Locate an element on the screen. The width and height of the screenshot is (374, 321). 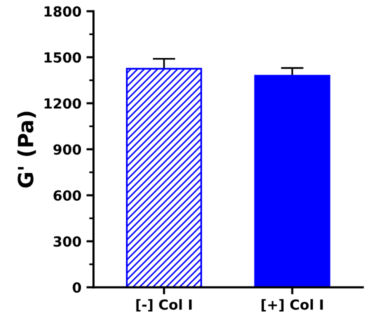
y-tick-label: 1800 is located at coordinates (63, 11).